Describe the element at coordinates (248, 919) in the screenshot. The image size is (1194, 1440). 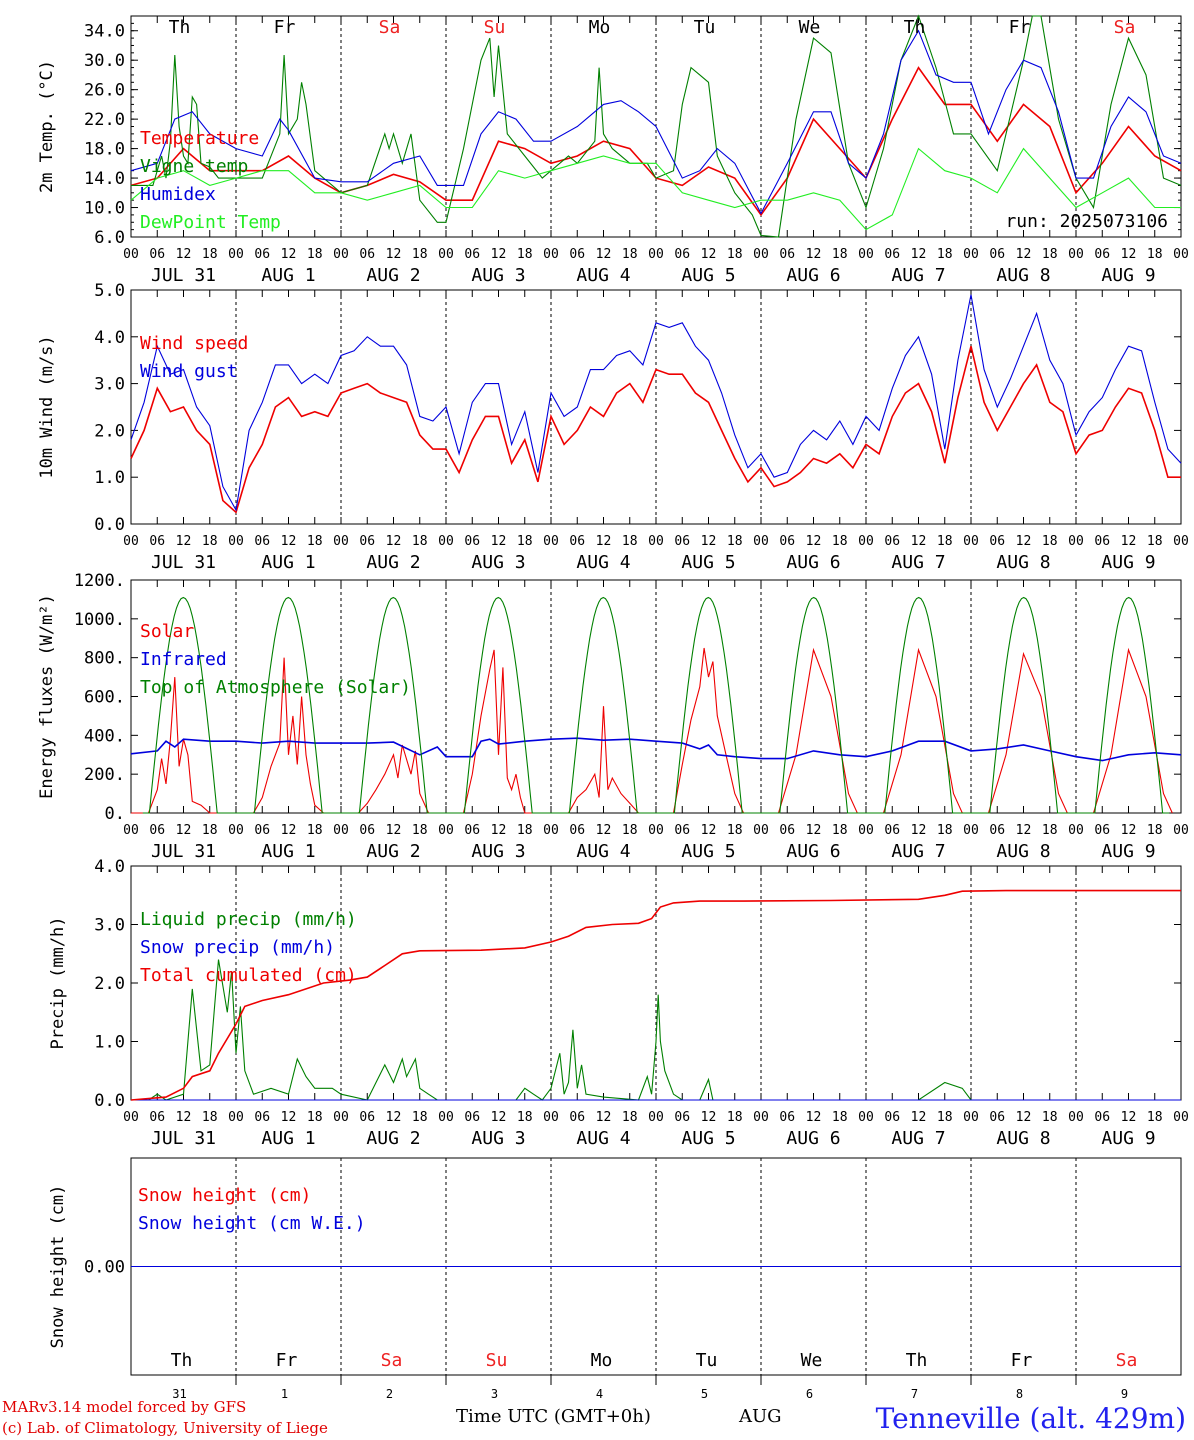
I see `legend-entry: Liquid precip (mm/h)` at that location.